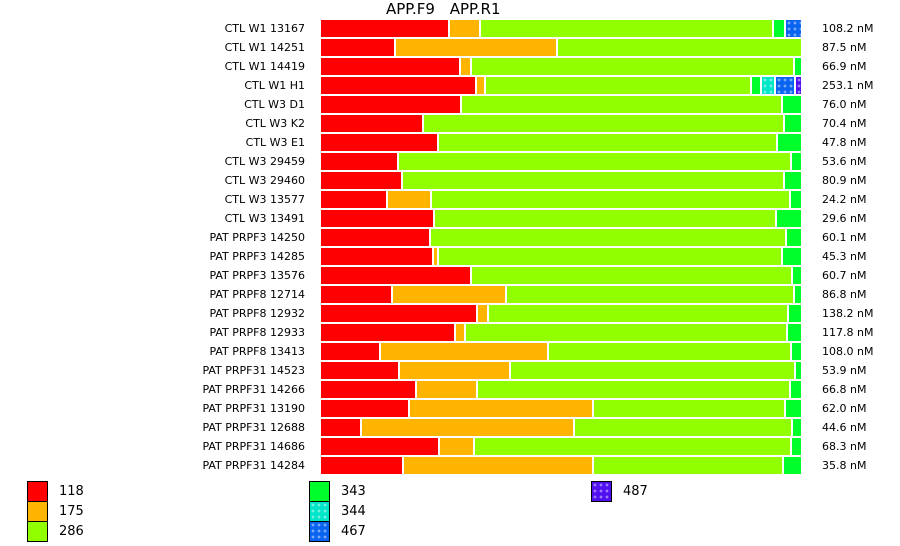 The width and height of the screenshot is (900, 546). I want to click on category-label: CTL W1 H1, so click(274, 85).